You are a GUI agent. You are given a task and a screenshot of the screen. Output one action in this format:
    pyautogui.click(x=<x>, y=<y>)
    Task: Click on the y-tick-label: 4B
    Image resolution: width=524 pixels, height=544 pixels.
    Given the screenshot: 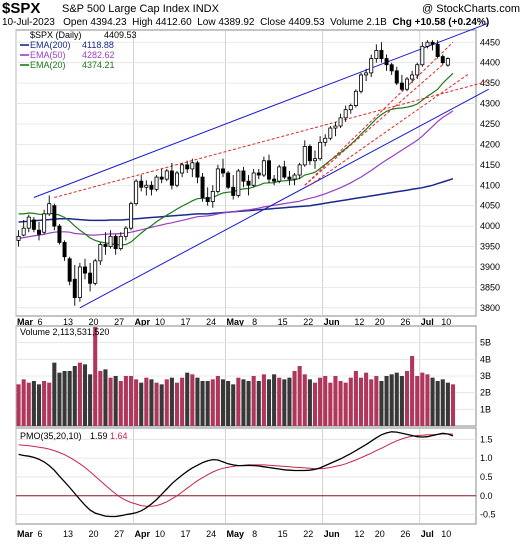 What is the action you would take?
    pyautogui.click(x=485, y=359)
    